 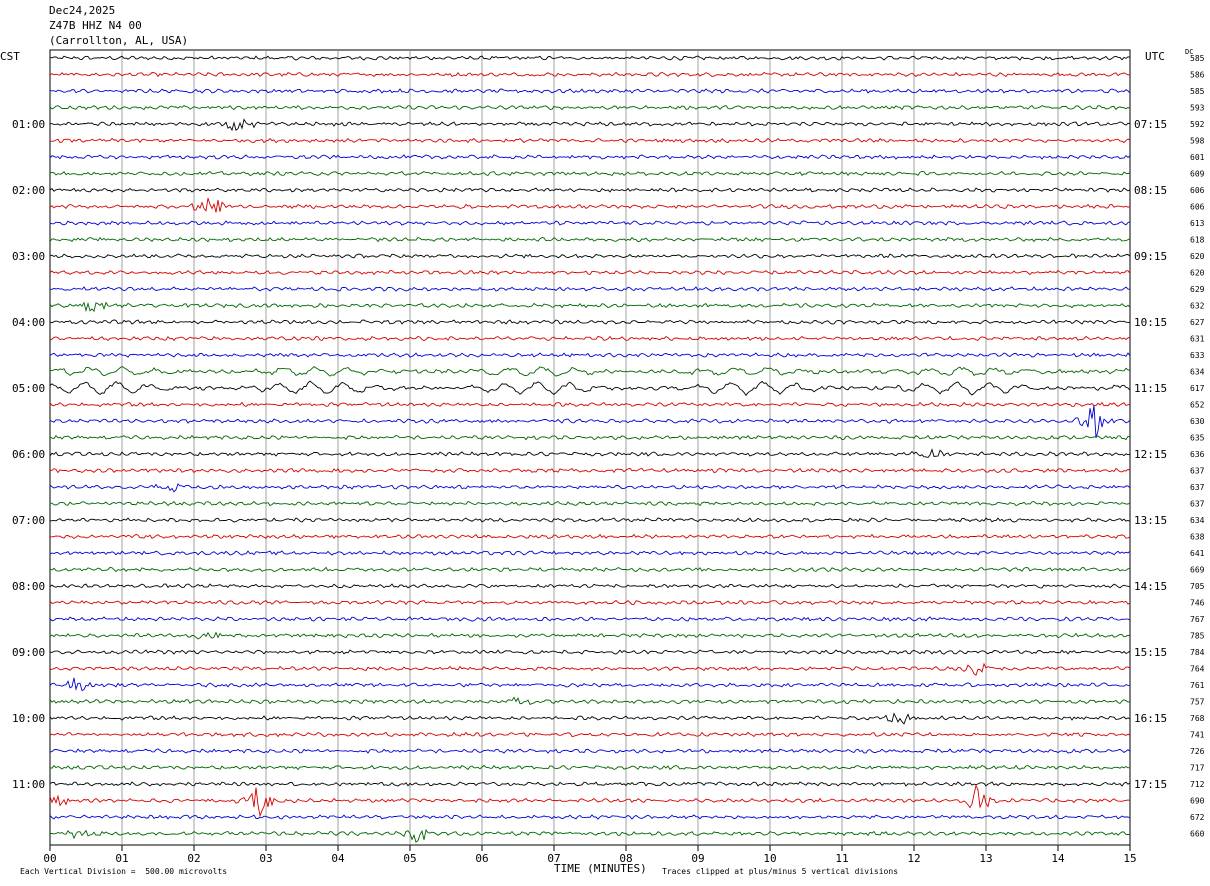 I want to click on left-hour-label: 06:00, so click(x=28, y=454).